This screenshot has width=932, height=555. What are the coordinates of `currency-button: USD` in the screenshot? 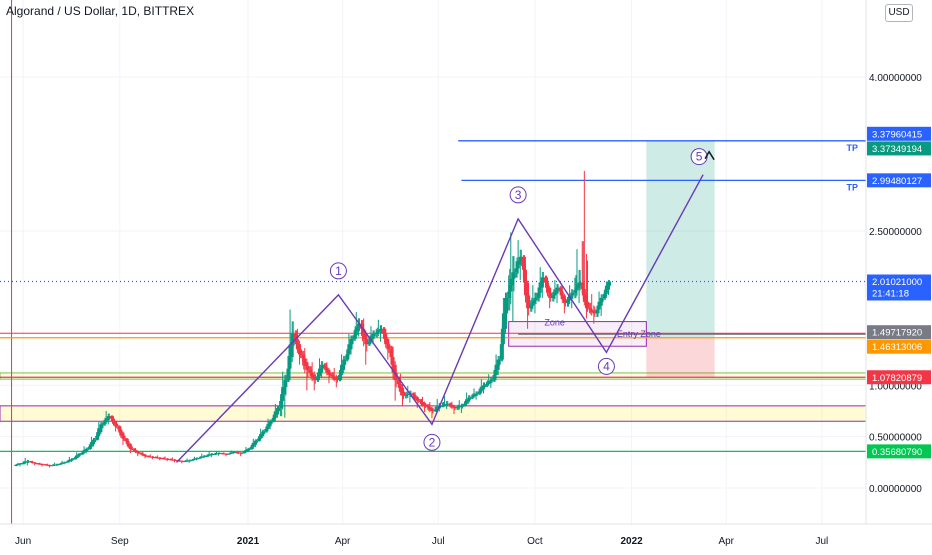 It's located at (899, 13).